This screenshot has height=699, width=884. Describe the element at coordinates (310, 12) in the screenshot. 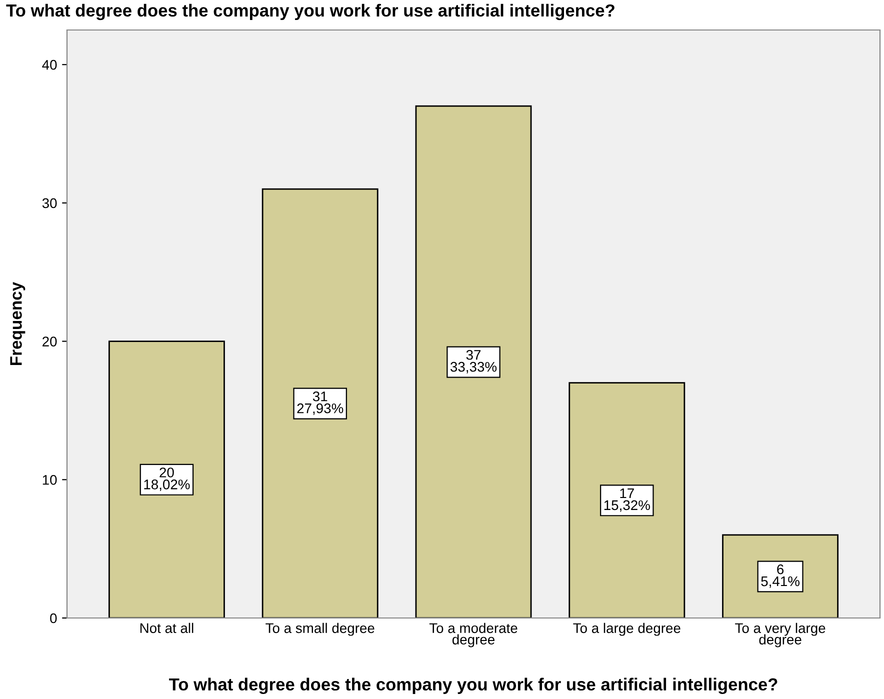

I see `chart-title: To what degree does the company you work for use artificial intelligence?` at that location.